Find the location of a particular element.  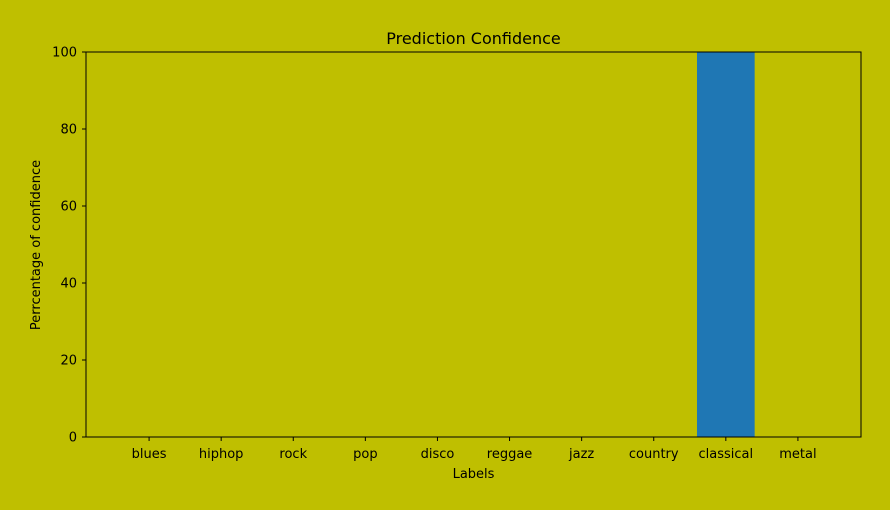

x-tick-label: metal is located at coordinates (797, 454).